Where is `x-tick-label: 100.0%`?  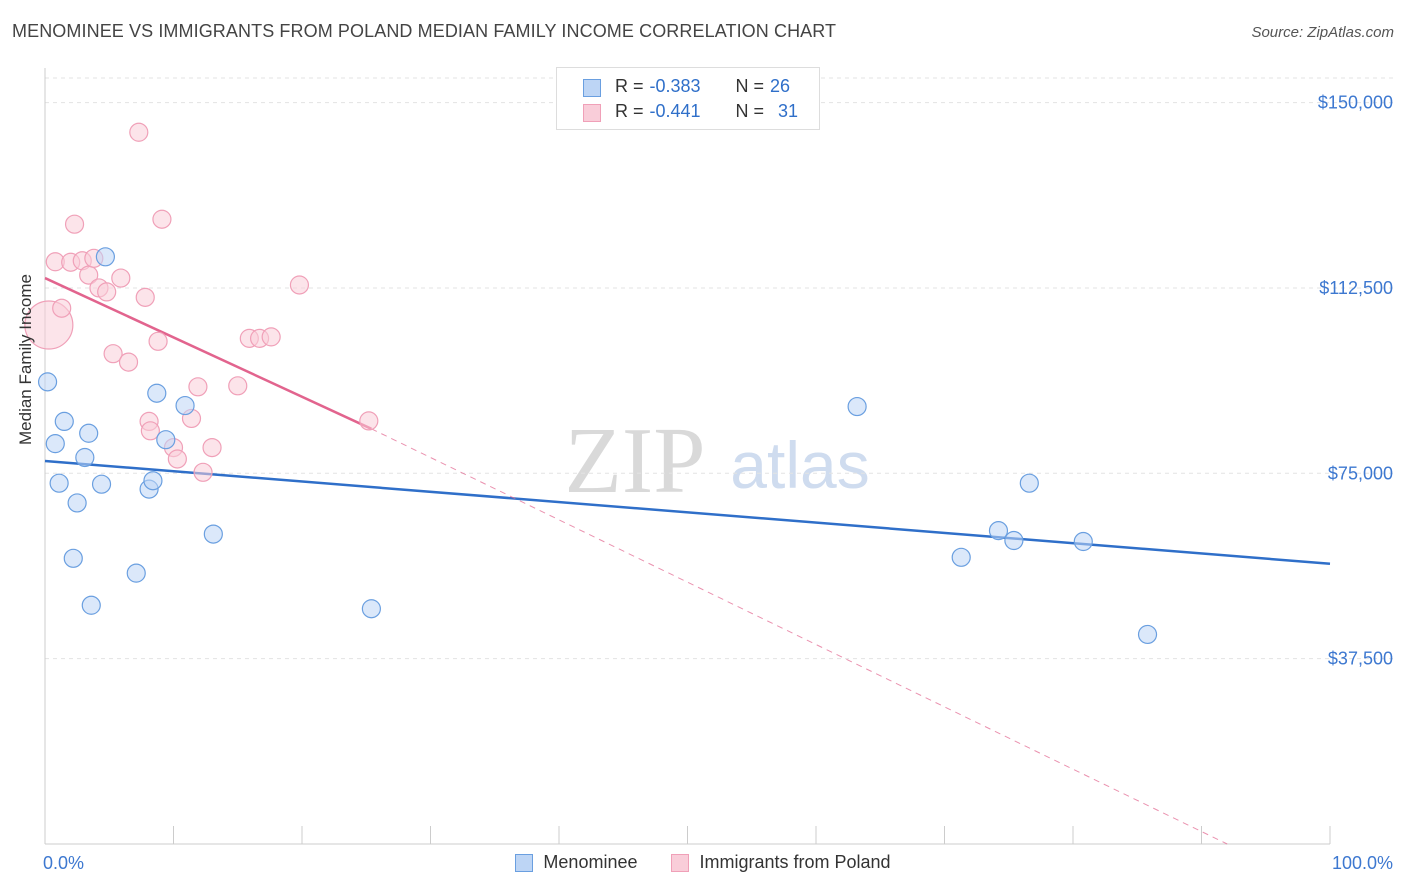
x-tick-label: 100.0% is located at coordinates (1362, 863).